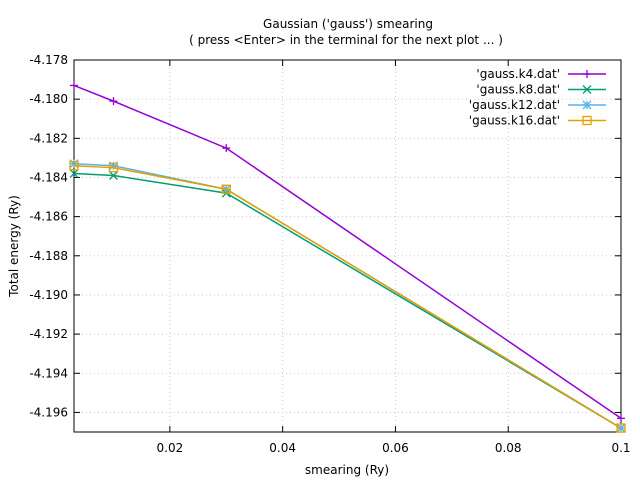 The height and width of the screenshot is (484, 640). Describe the element at coordinates (48, 138) in the screenshot. I see `y-tick-label: -4.182` at that location.